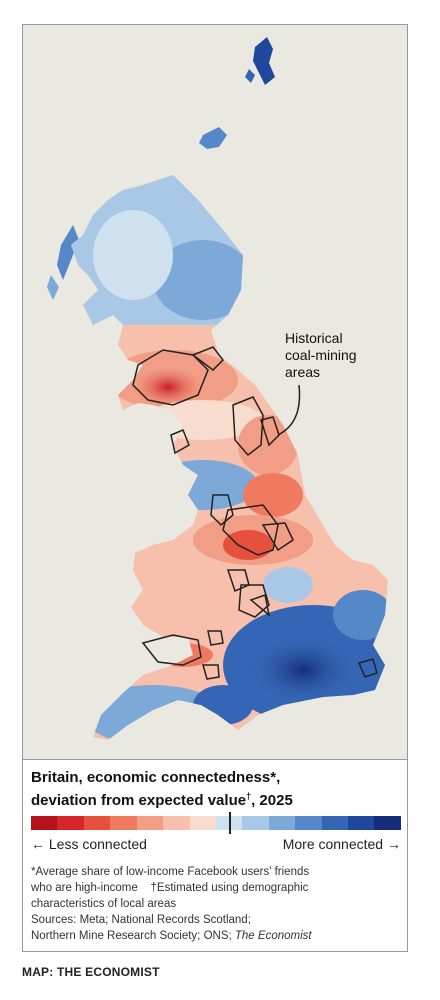  I want to click on note-line5b: The Economist, so click(273, 936).